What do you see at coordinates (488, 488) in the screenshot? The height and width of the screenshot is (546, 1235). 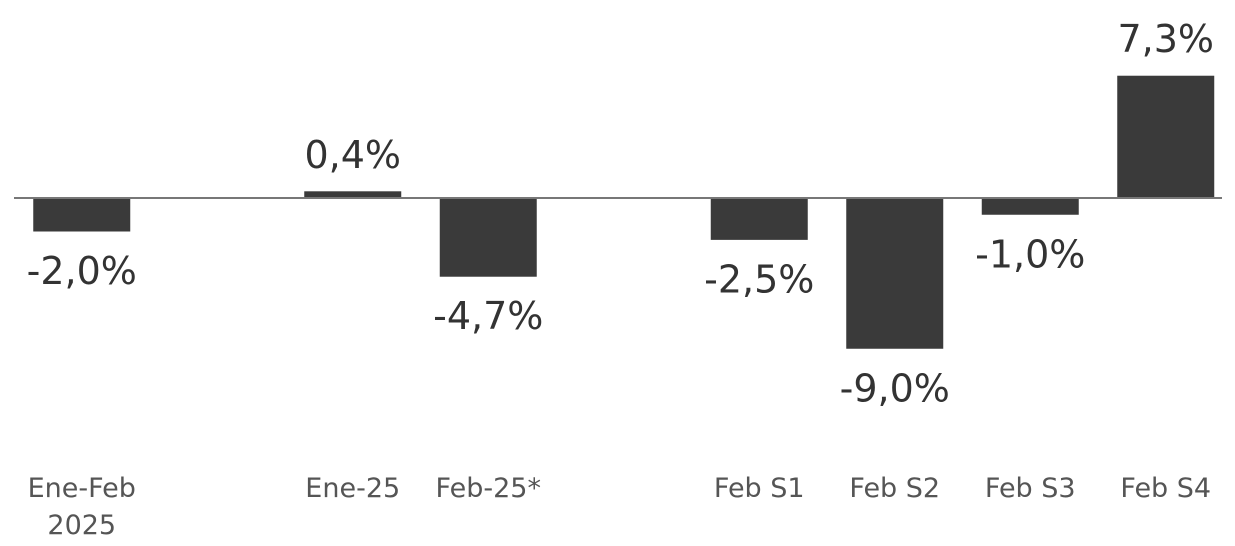 I see `x-tick-label: Feb-25*` at bounding box center [488, 488].